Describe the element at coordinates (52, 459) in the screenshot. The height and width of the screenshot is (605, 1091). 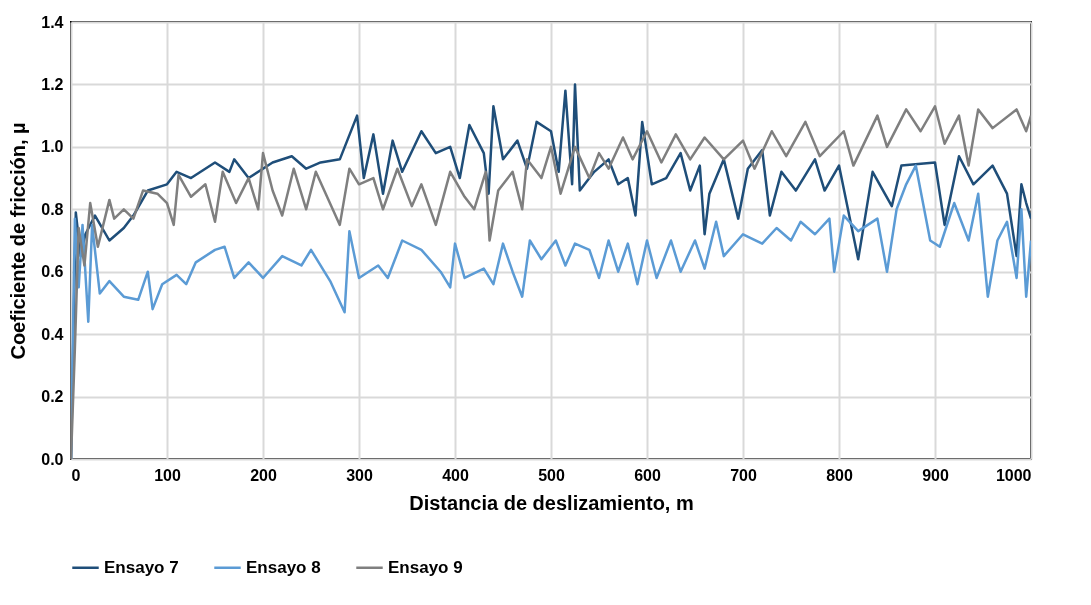
I see `y-tick-label: 0.0` at that location.